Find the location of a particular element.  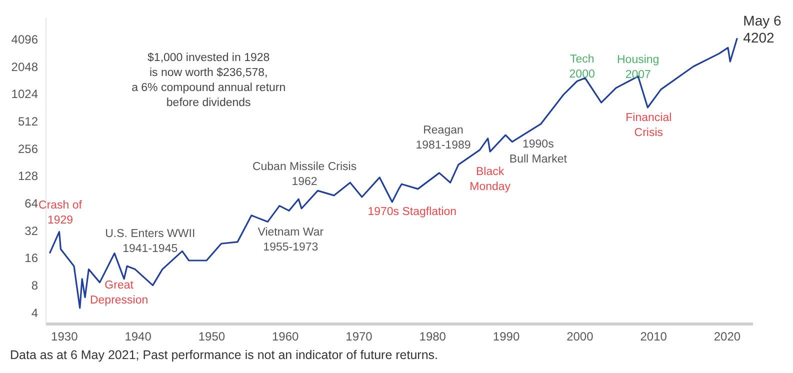

annotation: Crash of 1929 is located at coordinates (60, 212).